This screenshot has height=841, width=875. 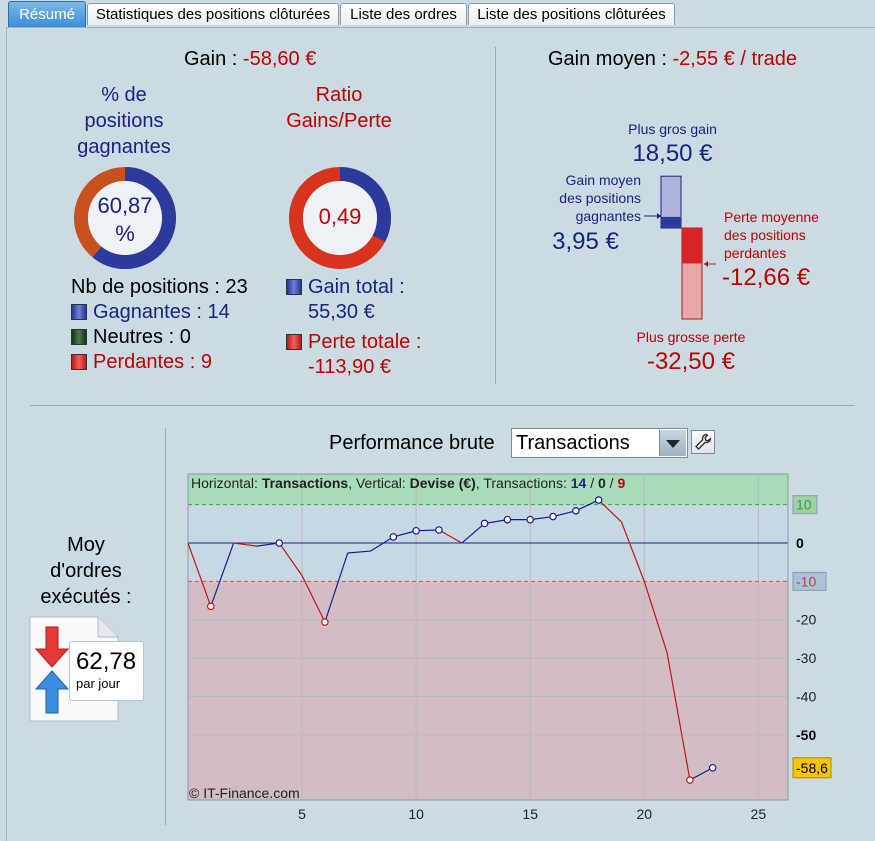 I want to click on average-loss-arrow, so click(x=706, y=264).